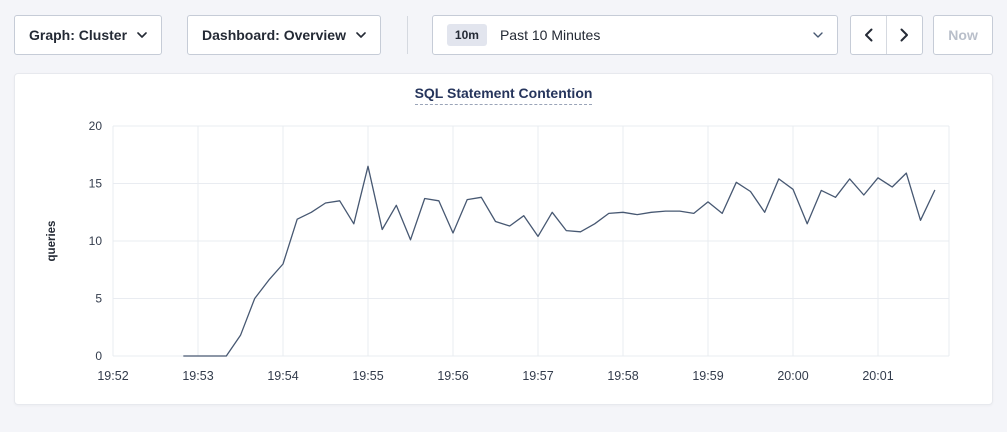 Image resolution: width=1007 pixels, height=432 pixels. I want to click on x-tick-label: 19:52, so click(112, 376).